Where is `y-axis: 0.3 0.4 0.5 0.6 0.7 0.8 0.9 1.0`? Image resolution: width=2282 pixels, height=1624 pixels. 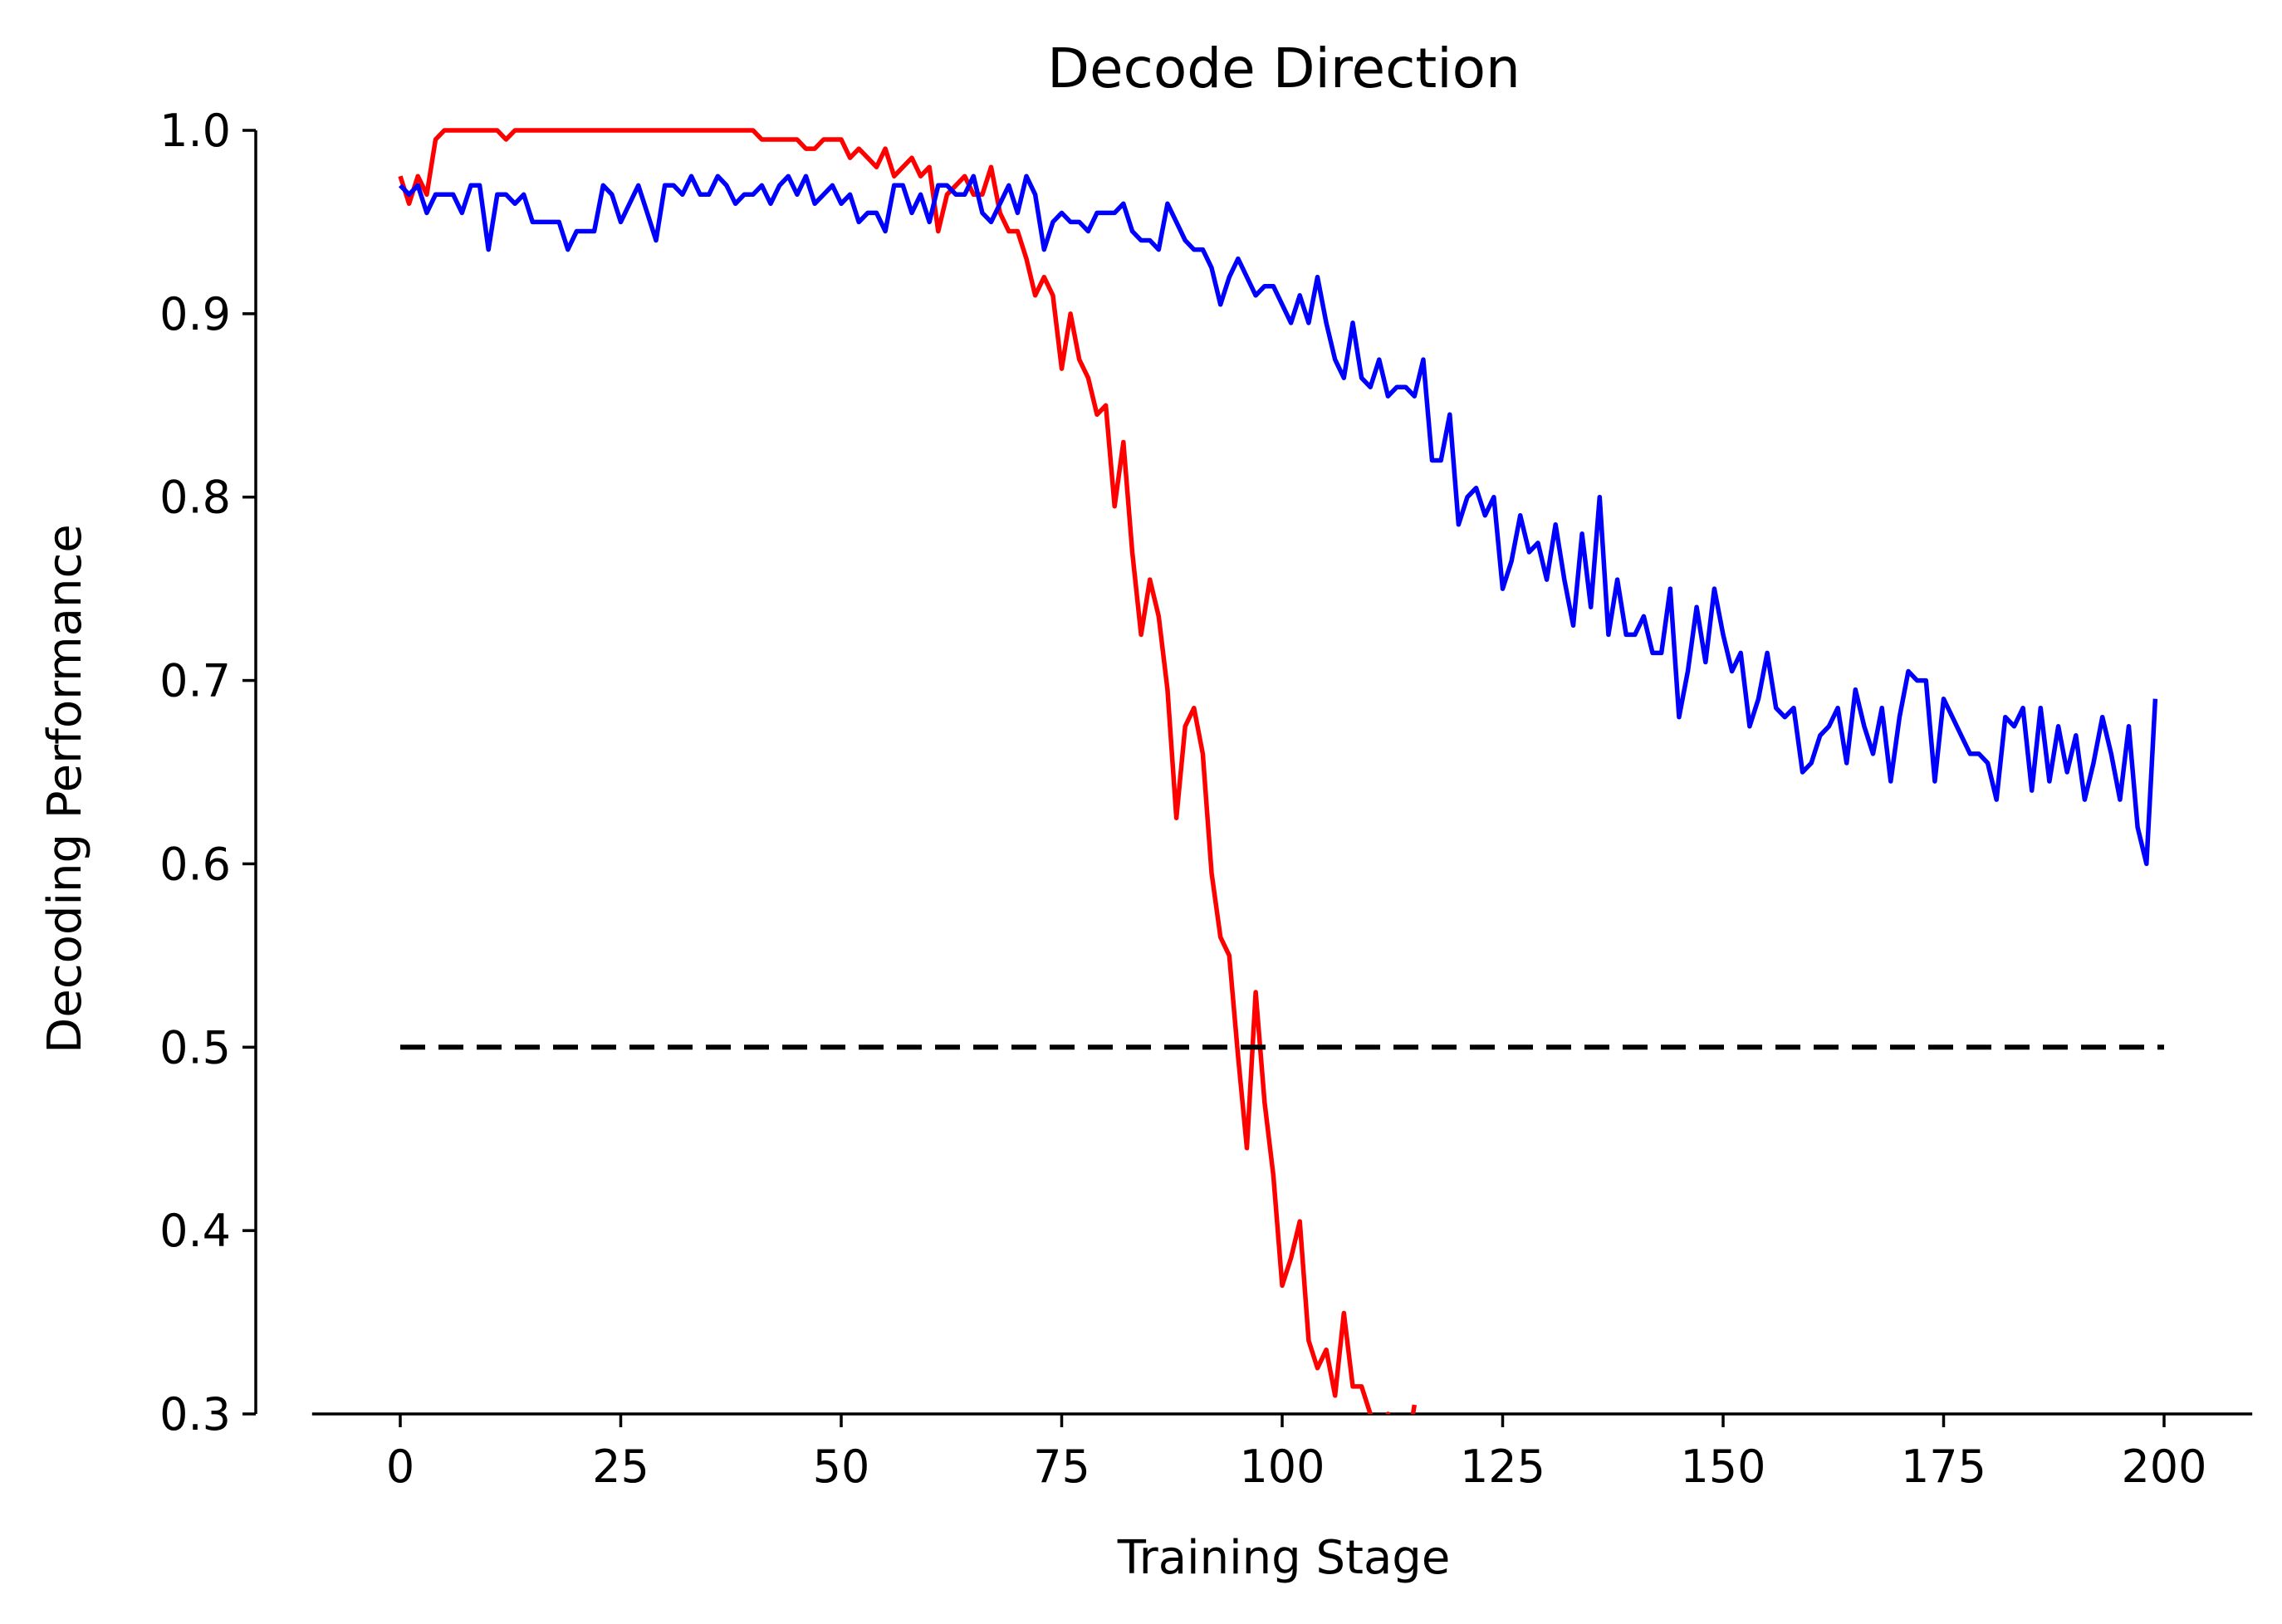
y-axis: 0.3 0.4 0.5 0.6 0.7 0.8 0.9 1.0 is located at coordinates (208, 773).